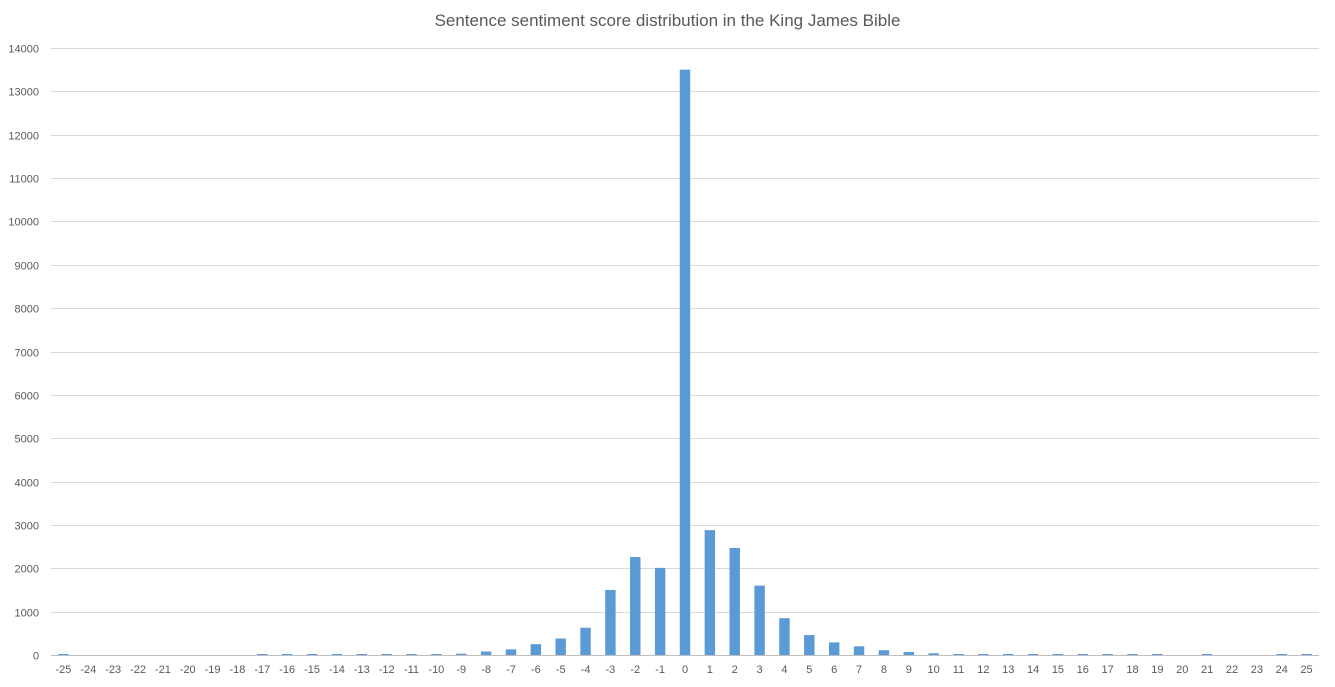 The image size is (1335, 687). Describe the element at coordinates (27, 397) in the screenshot. I see `y-tick-label: 6000` at that location.